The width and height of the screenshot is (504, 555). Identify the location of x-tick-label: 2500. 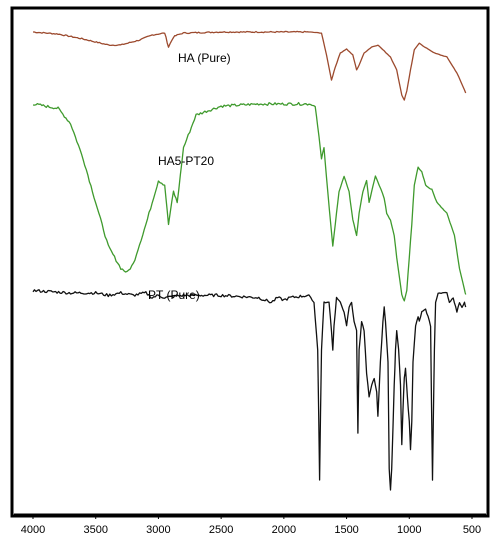
(221, 530).